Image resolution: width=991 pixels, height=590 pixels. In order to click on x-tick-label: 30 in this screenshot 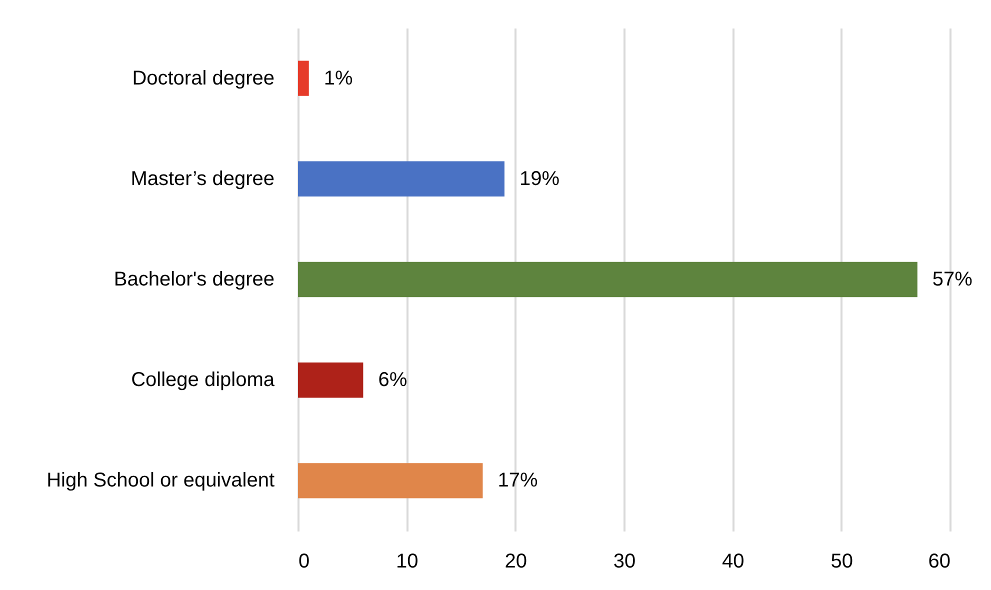, I will do `click(624, 561)`.